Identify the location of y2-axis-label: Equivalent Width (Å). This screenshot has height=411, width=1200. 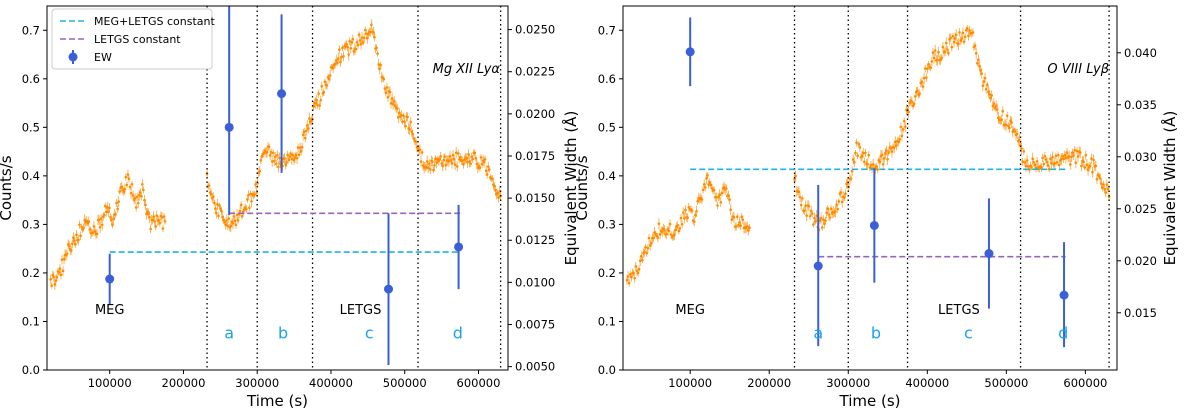
(1169, 188).